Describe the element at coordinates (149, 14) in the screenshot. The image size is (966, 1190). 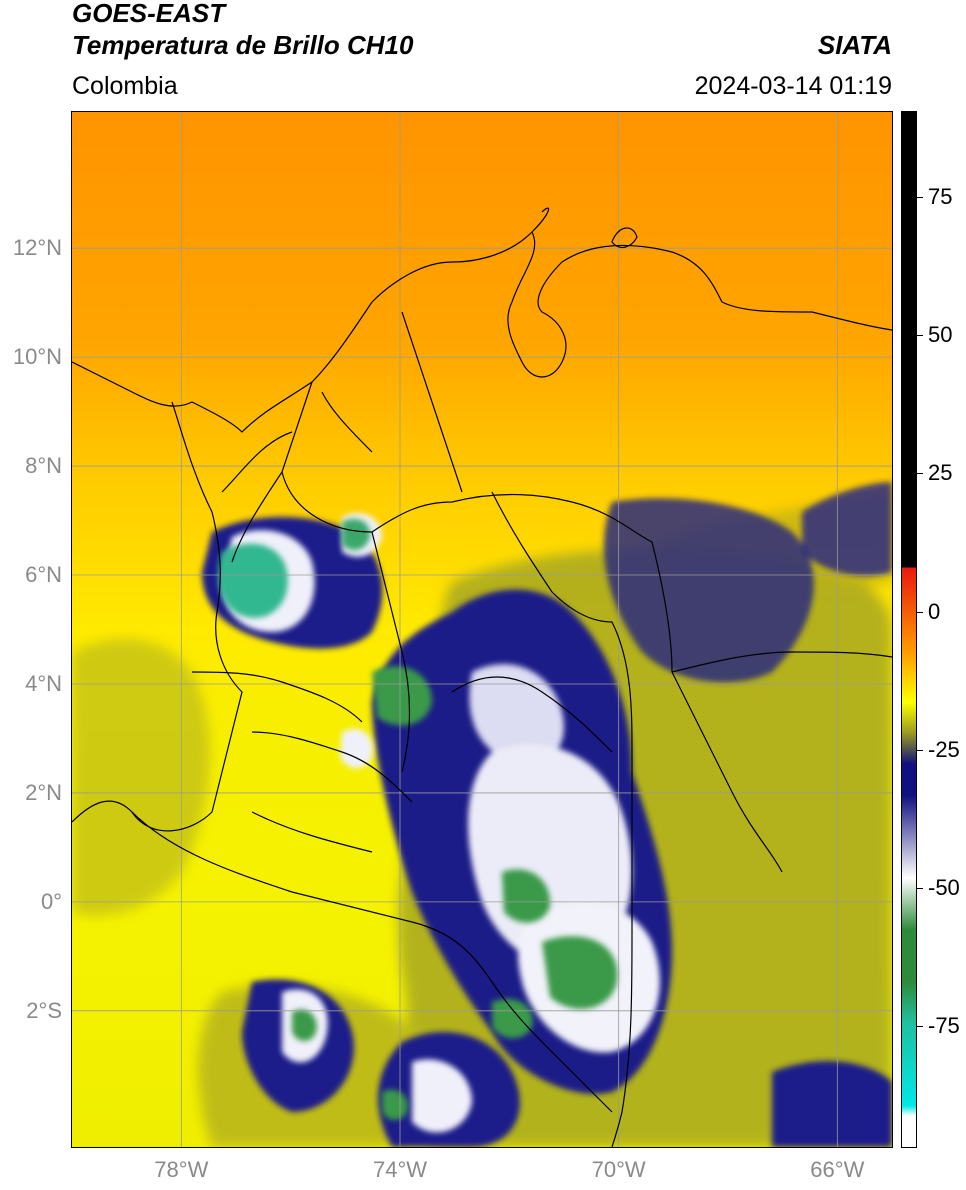
I see `satellite-title: GOES-EAST` at that location.